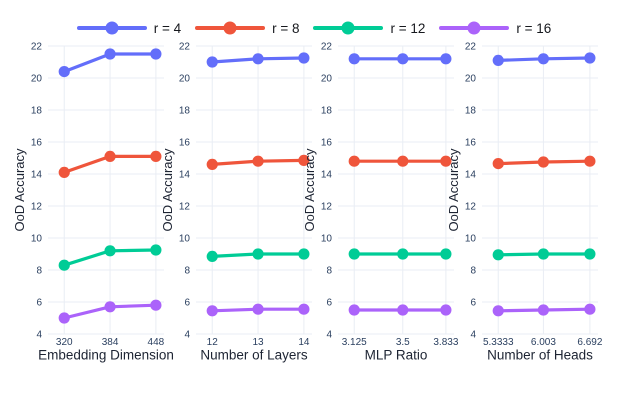 Image resolution: width=628 pixels, height=401 pixels. Describe the element at coordinates (106, 355) in the screenshot. I see `x-axis-title: Embedding Dimension` at that location.